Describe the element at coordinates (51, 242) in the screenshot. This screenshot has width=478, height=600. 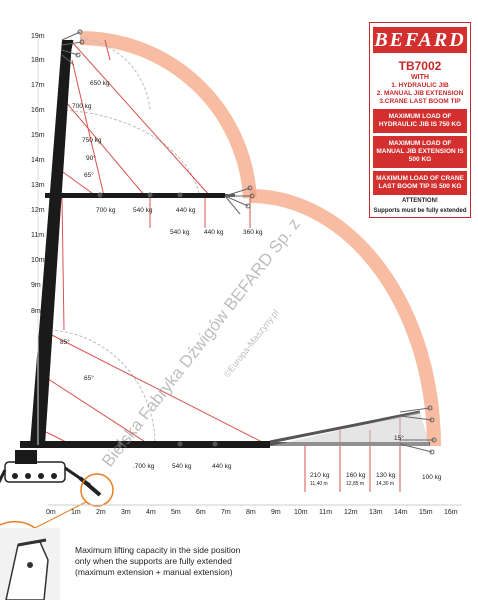
I see `vertical-boom` at that location.